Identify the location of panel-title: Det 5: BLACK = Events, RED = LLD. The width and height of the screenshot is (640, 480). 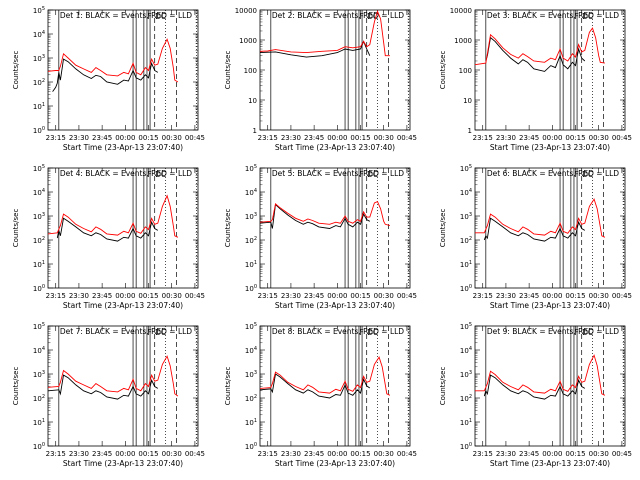
(338, 173).